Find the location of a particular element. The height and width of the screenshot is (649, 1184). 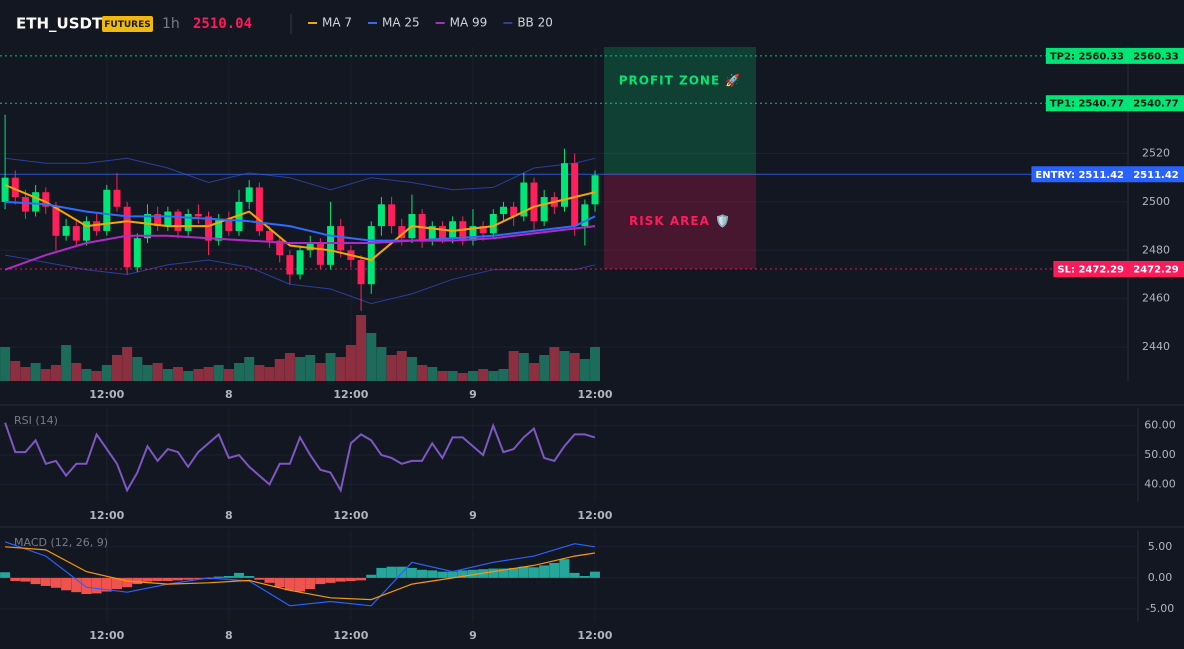

legend-label: MA 7 is located at coordinates (337, 23).